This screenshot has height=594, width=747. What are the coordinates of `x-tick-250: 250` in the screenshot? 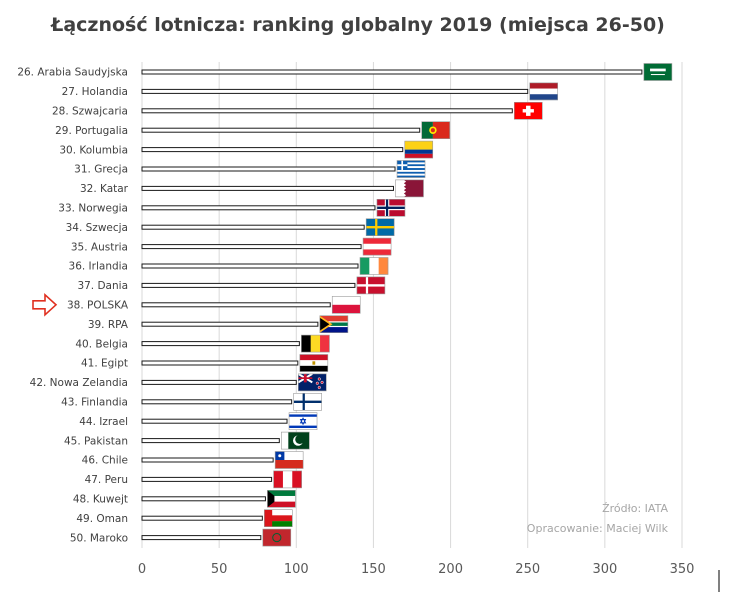 It's located at (527, 569).